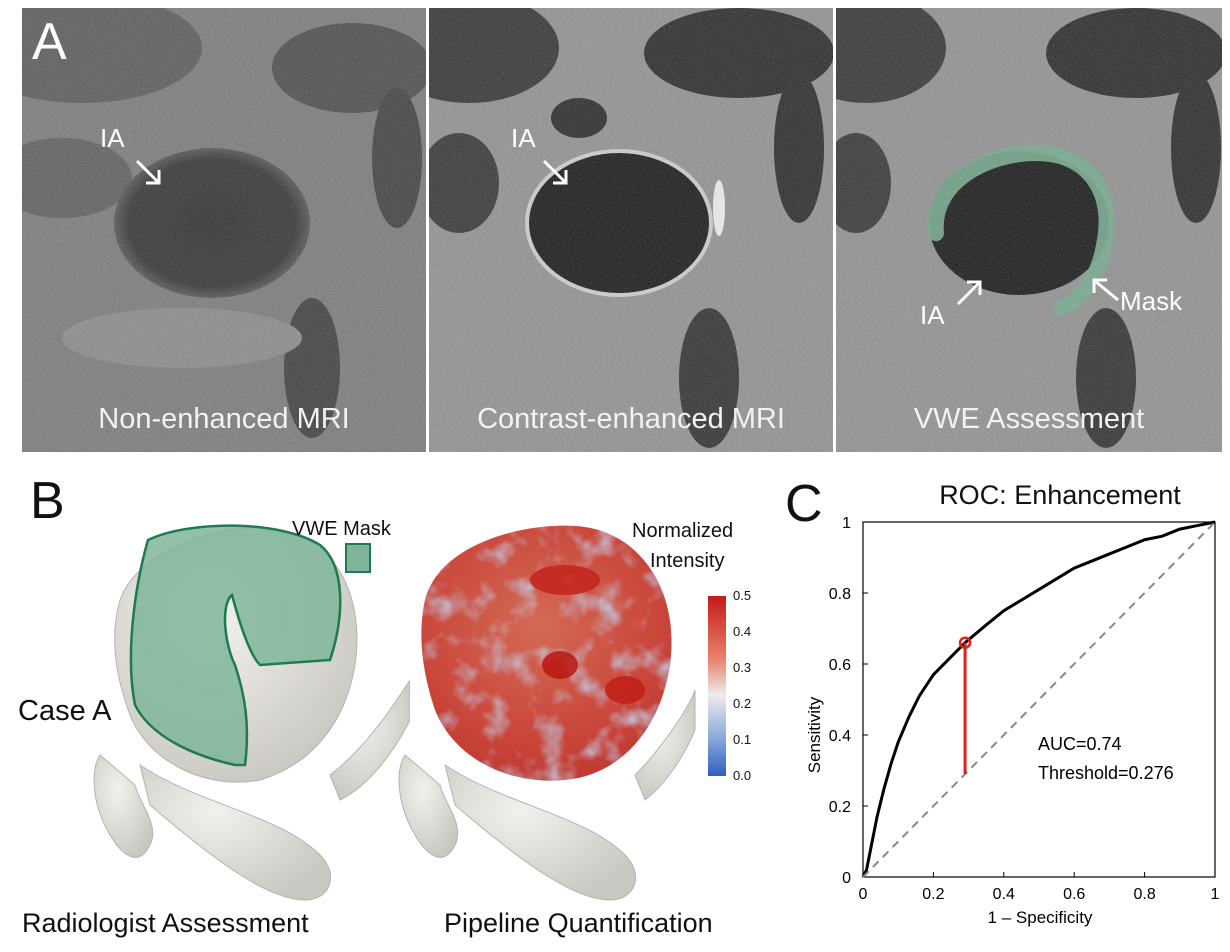 This screenshot has height=952, width=1230. What do you see at coordinates (523, 138) in the screenshot?
I see `ia-label-2: IA` at bounding box center [523, 138].